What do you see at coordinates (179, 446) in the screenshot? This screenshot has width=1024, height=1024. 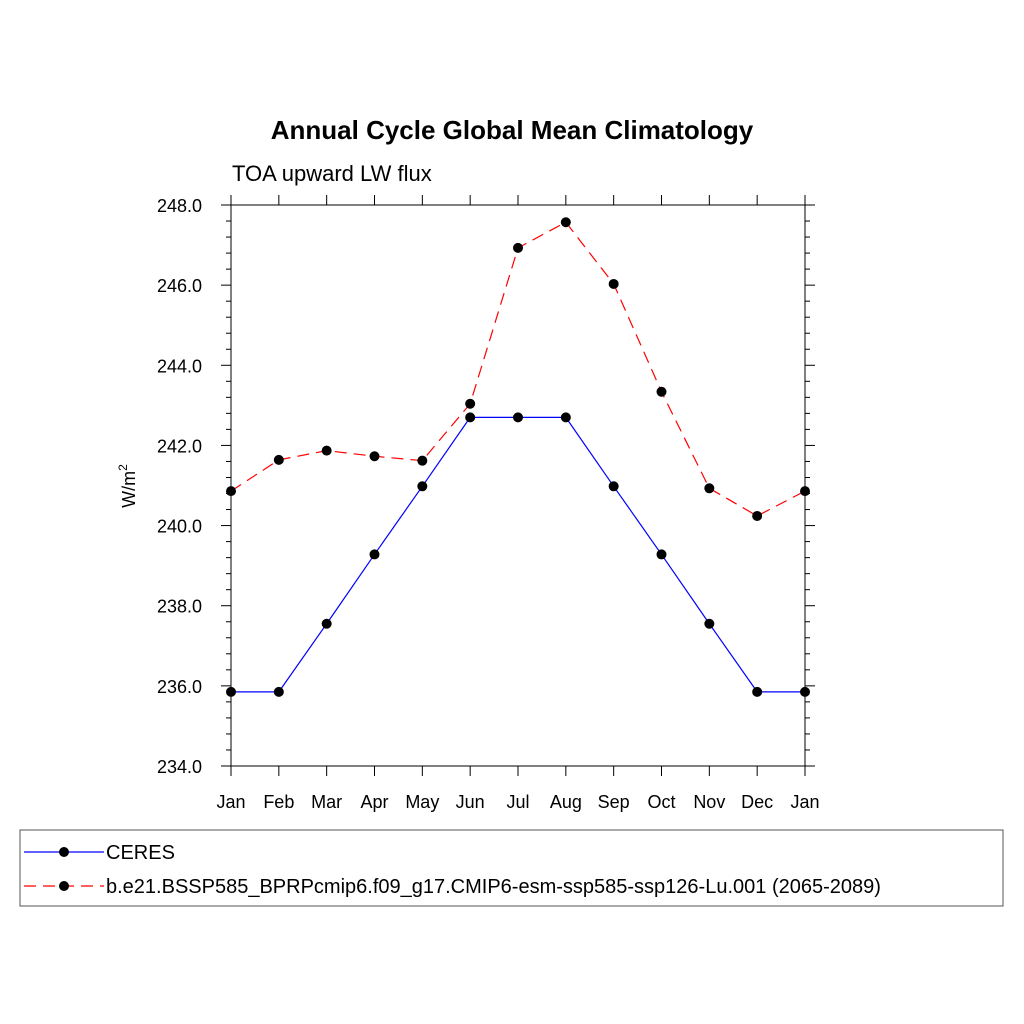 I see `y-tick-label: 242.0` at bounding box center [179, 446].